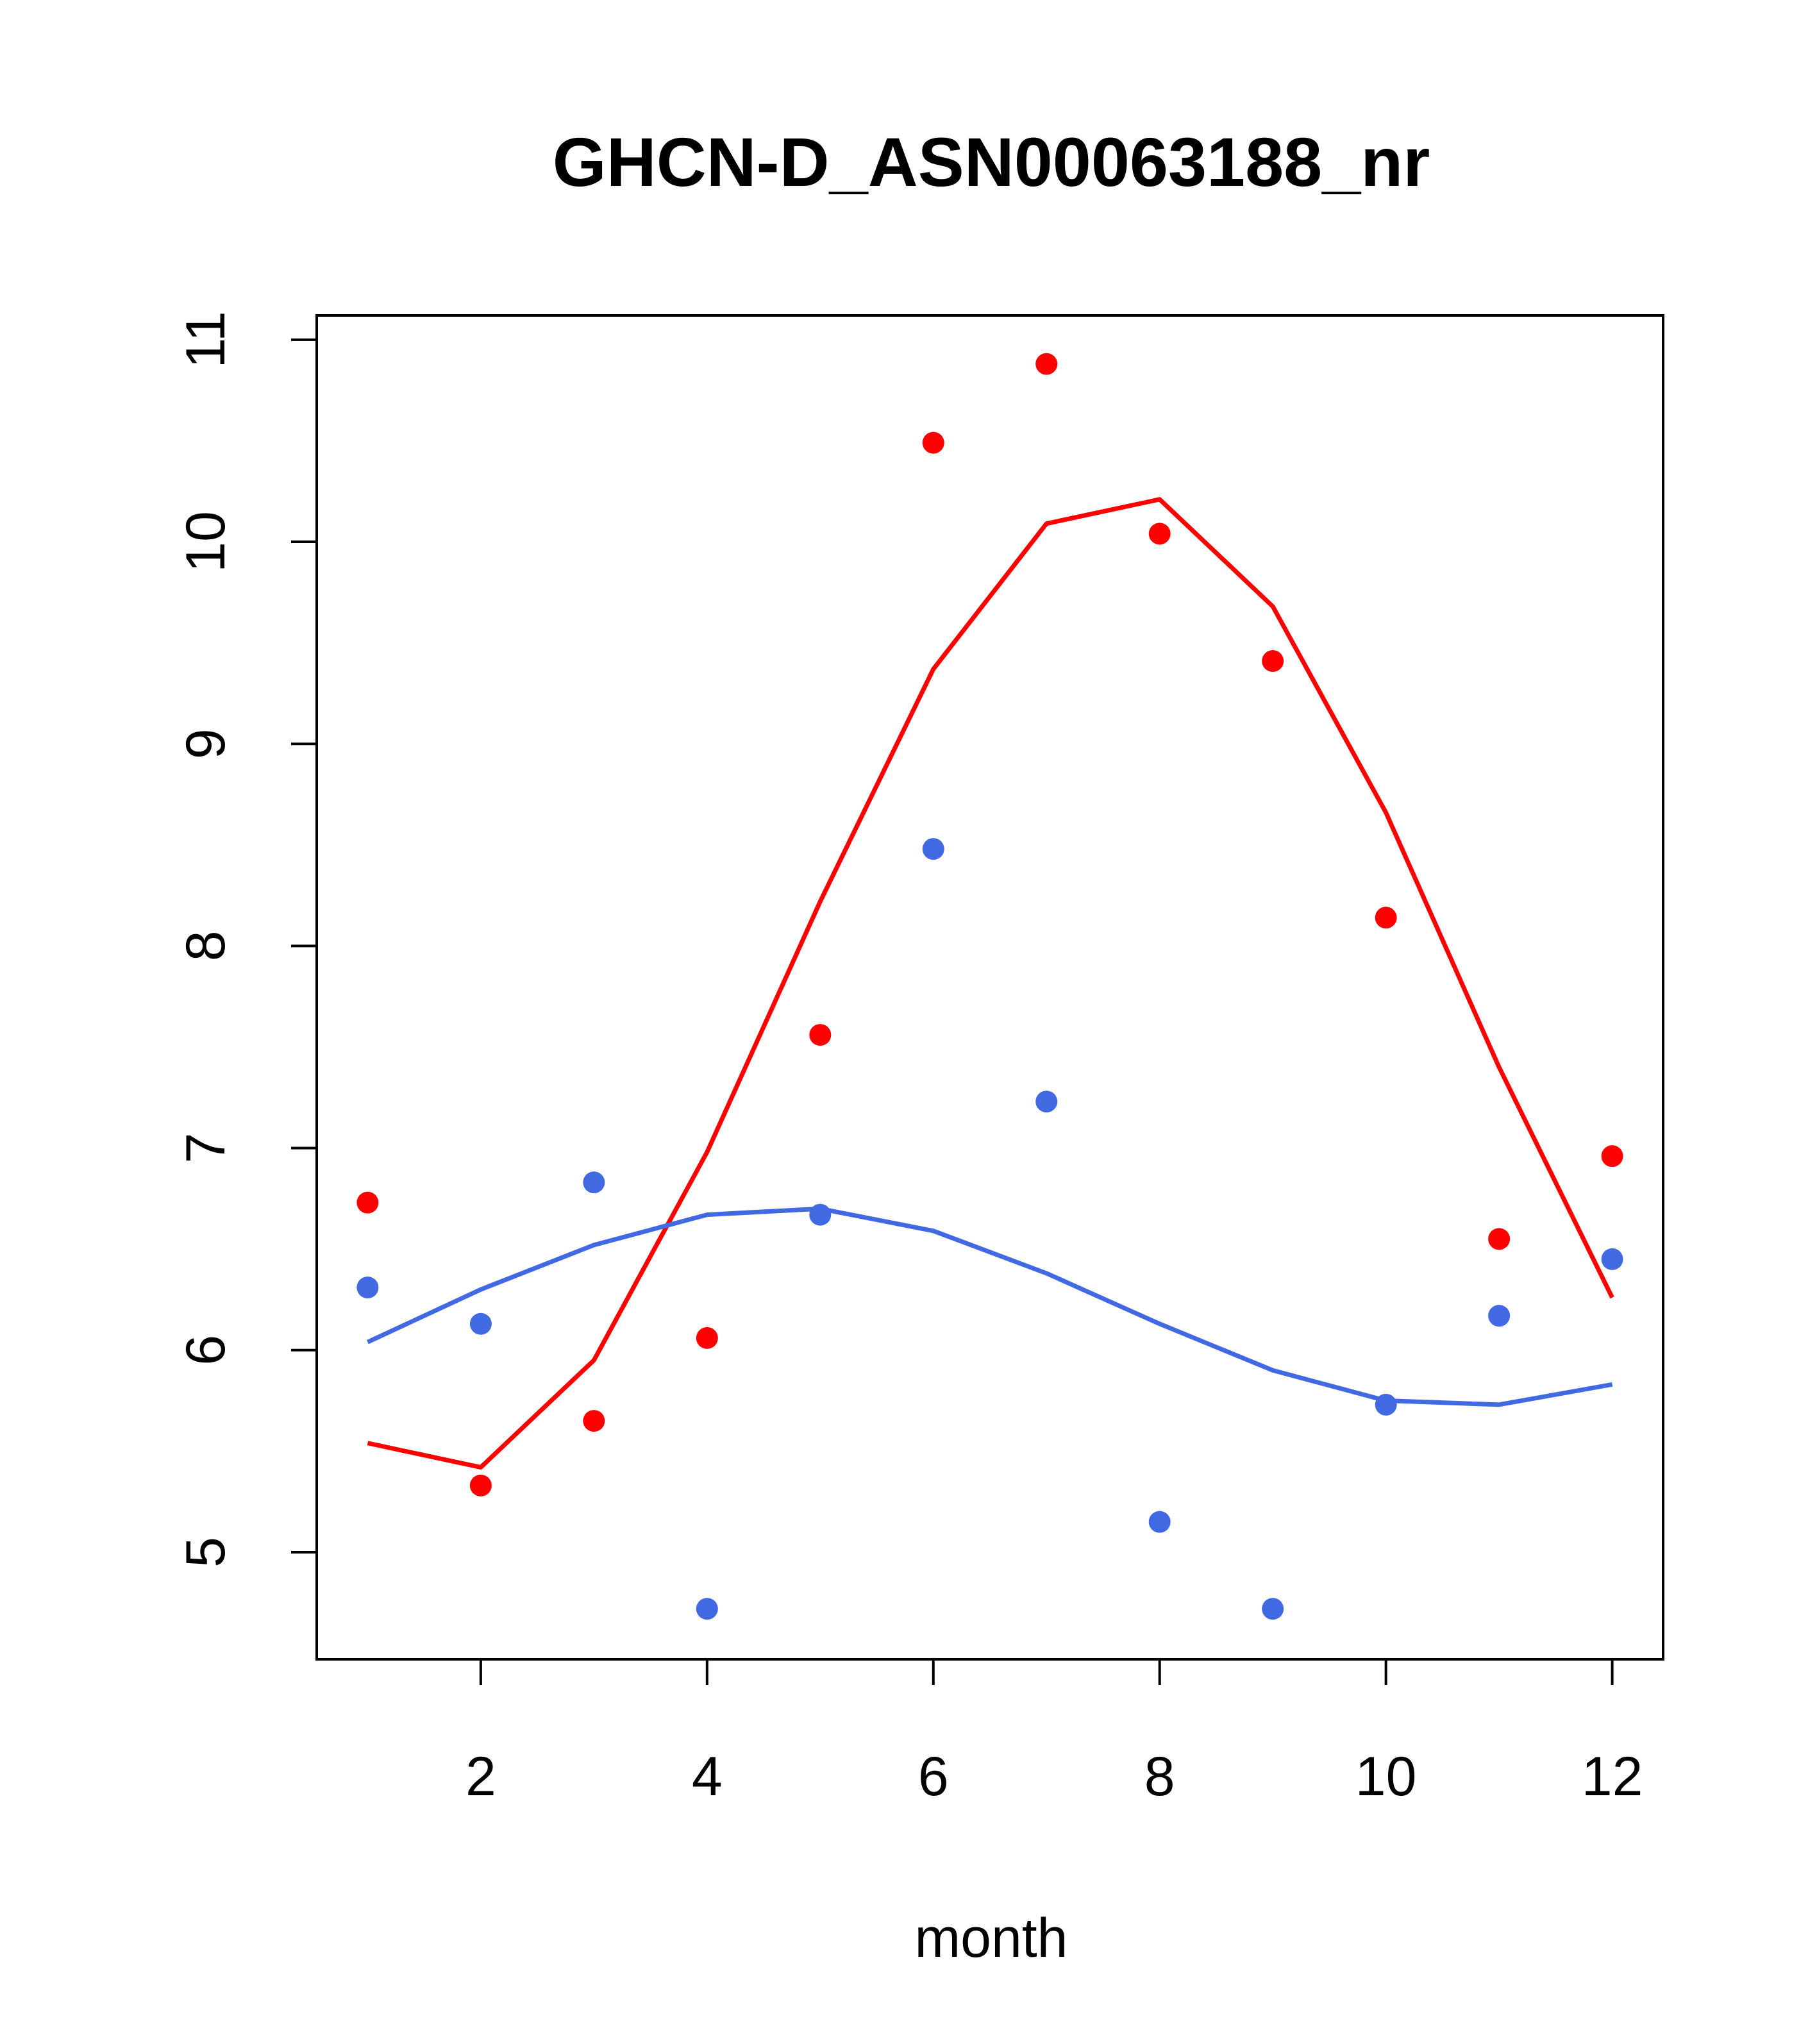  Describe the element at coordinates (206, 339) in the screenshot. I see `y-tick-label: 11` at that location.